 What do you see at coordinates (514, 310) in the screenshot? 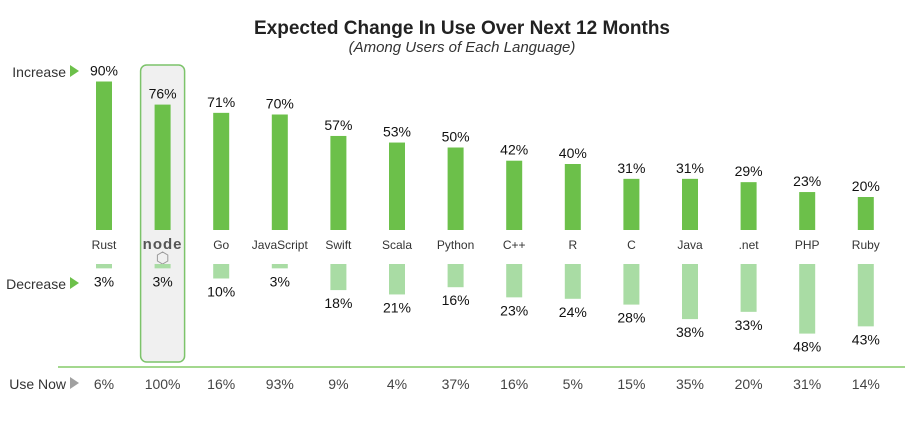
I see `decrease-value-label: 23%` at bounding box center [514, 310].